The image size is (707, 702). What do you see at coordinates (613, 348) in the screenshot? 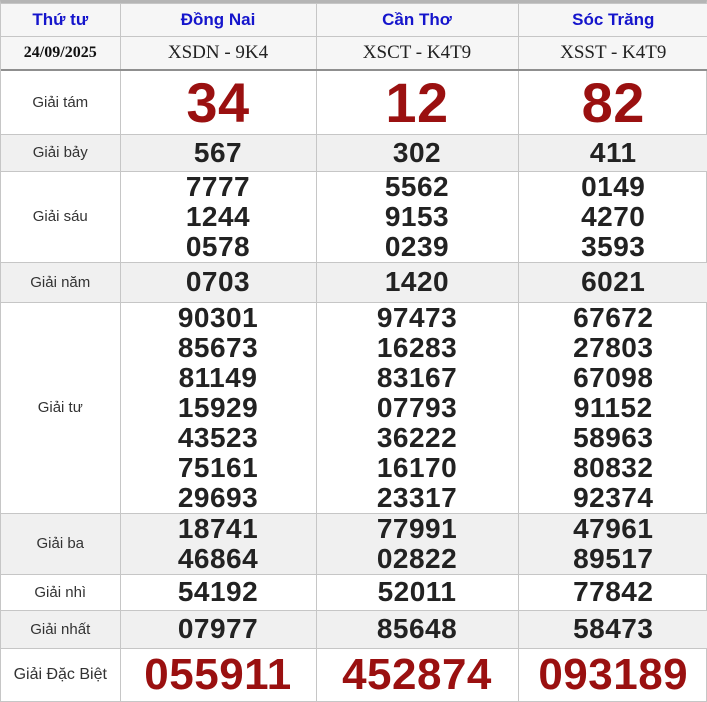
I see `prize-number: 27803` at bounding box center [613, 348].